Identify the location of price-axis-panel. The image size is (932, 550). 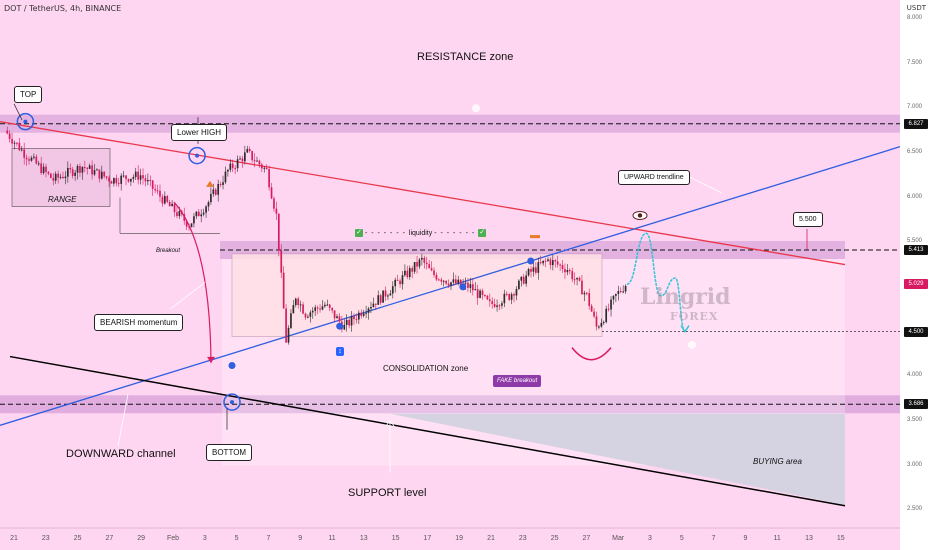
(916, 275).